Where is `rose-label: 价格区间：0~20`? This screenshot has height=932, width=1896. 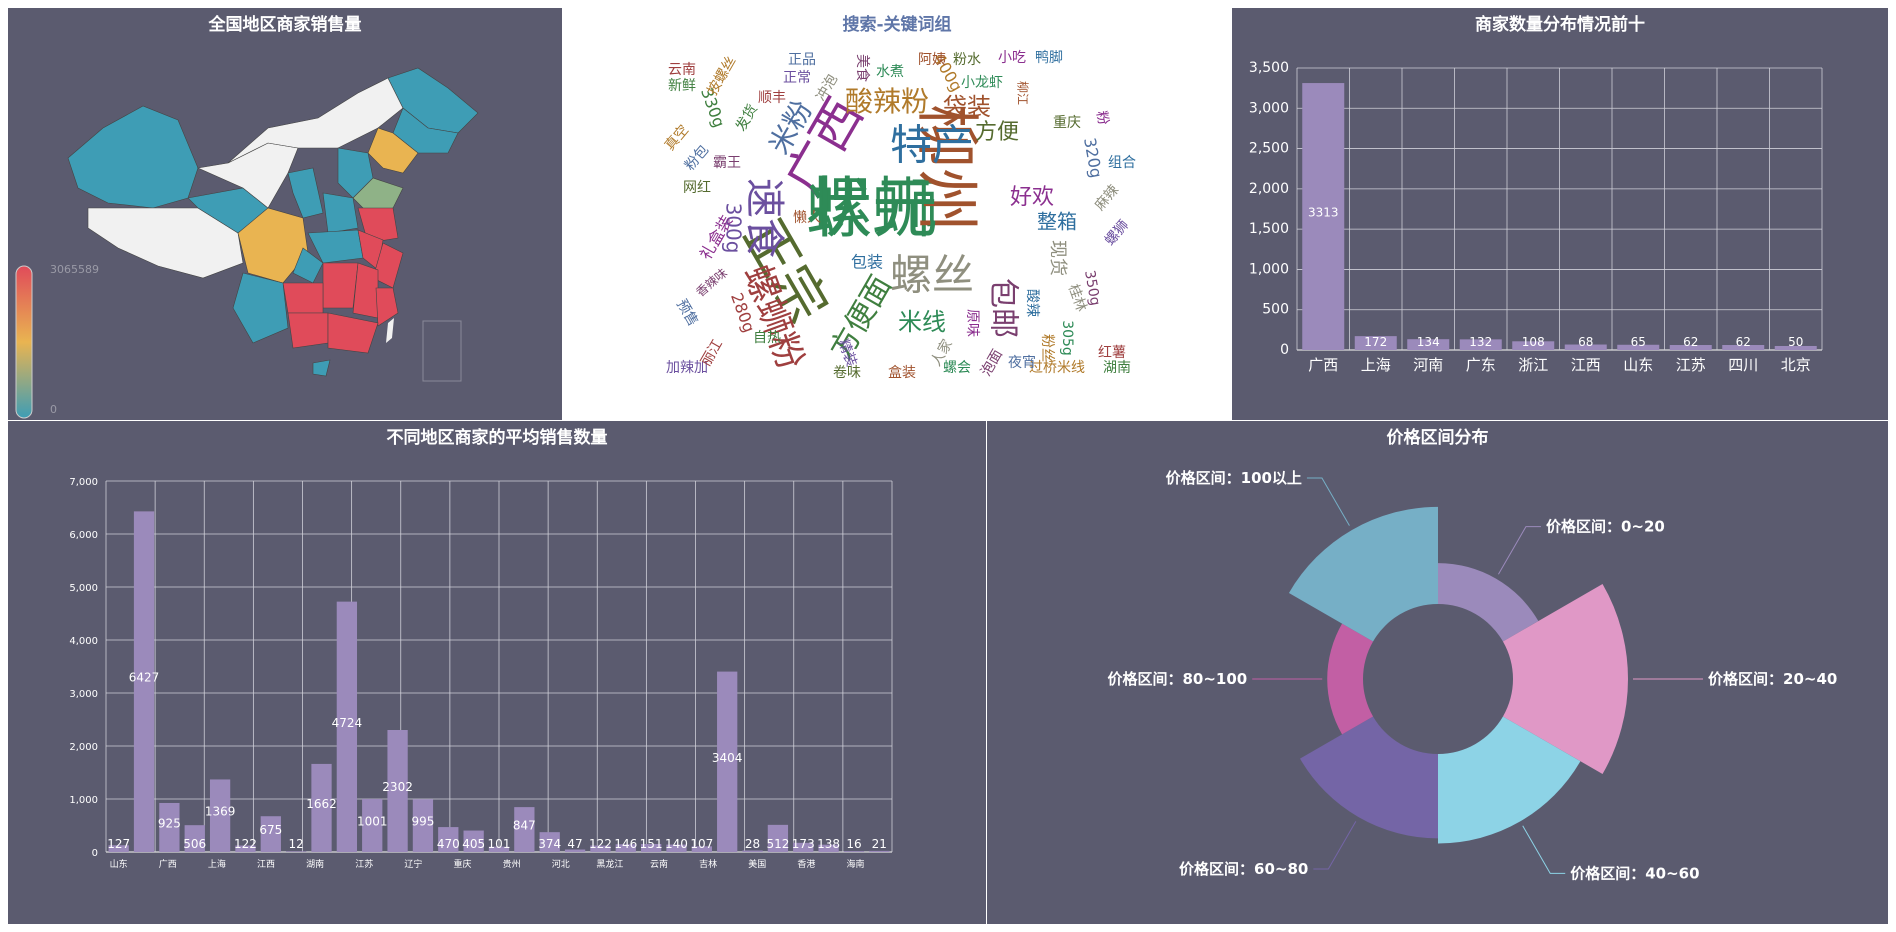
rose-label: 价格区间：0~20 is located at coordinates (1605, 527).